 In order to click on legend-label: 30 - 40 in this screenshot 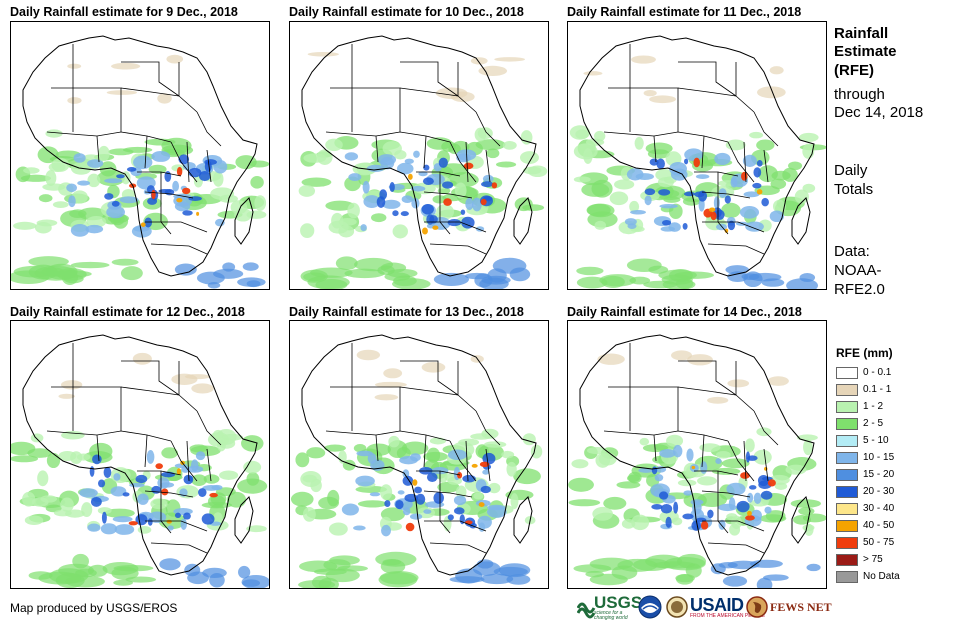, I will do `click(879, 508)`.